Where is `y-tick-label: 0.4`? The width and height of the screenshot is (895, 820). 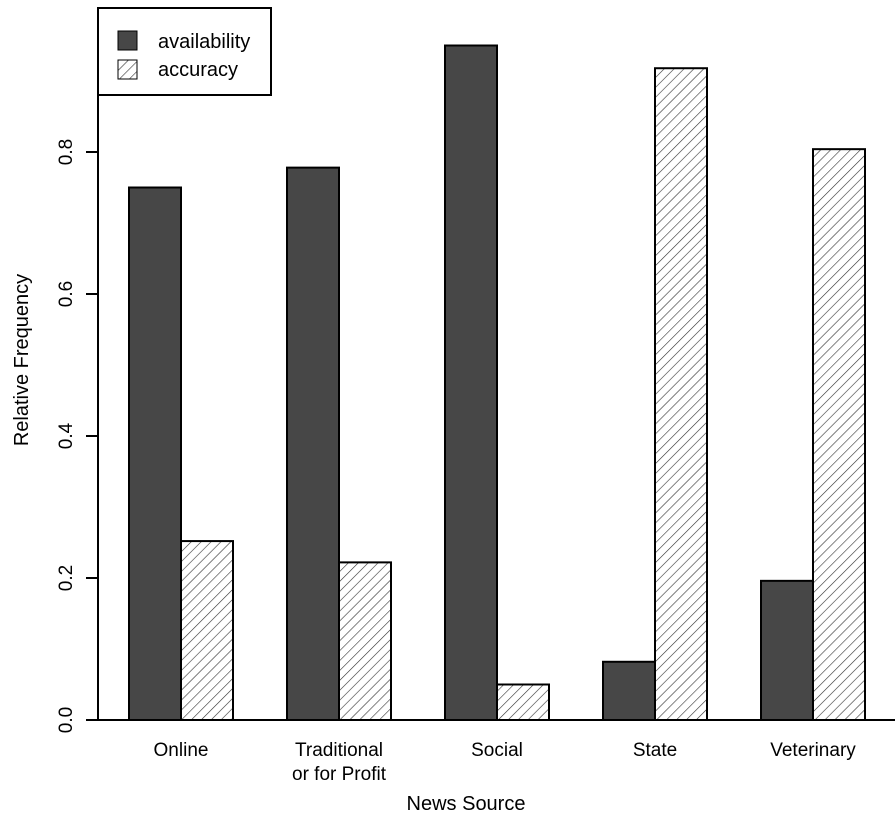 y-tick-label: 0.4 is located at coordinates (66, 435).